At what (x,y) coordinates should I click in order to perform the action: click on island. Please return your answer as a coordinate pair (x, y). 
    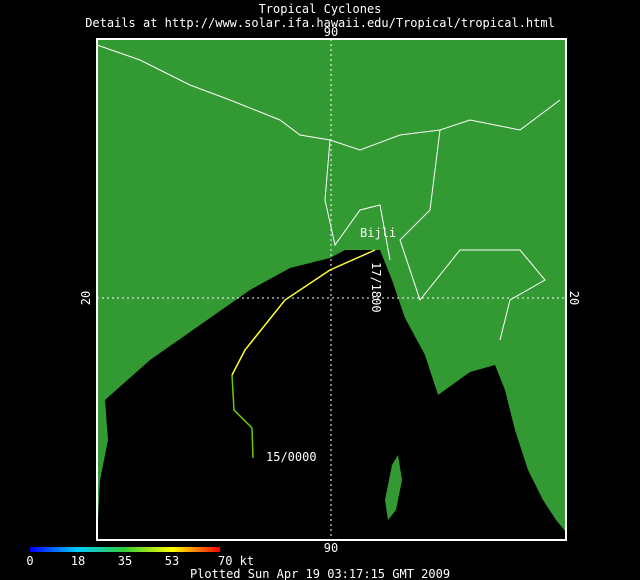
    Looking at the image, I should click on (393, 487).